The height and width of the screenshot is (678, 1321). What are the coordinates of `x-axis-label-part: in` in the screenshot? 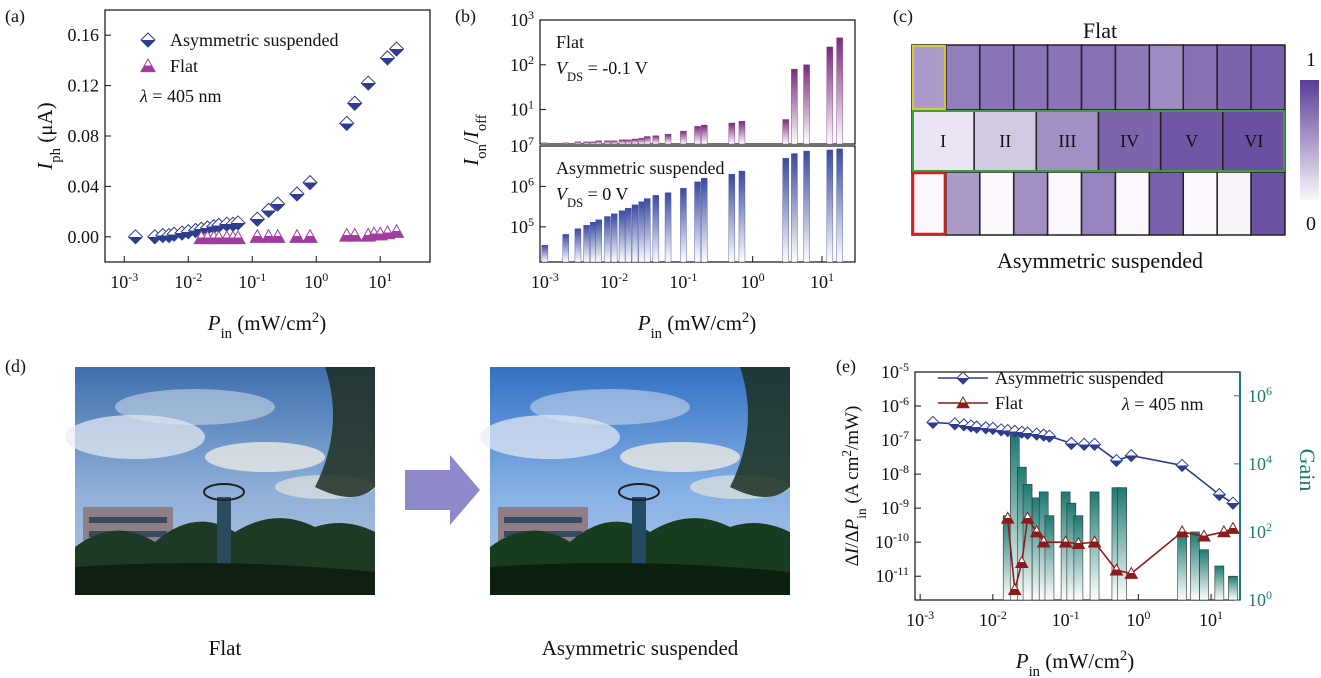 It's located at (227, 334).